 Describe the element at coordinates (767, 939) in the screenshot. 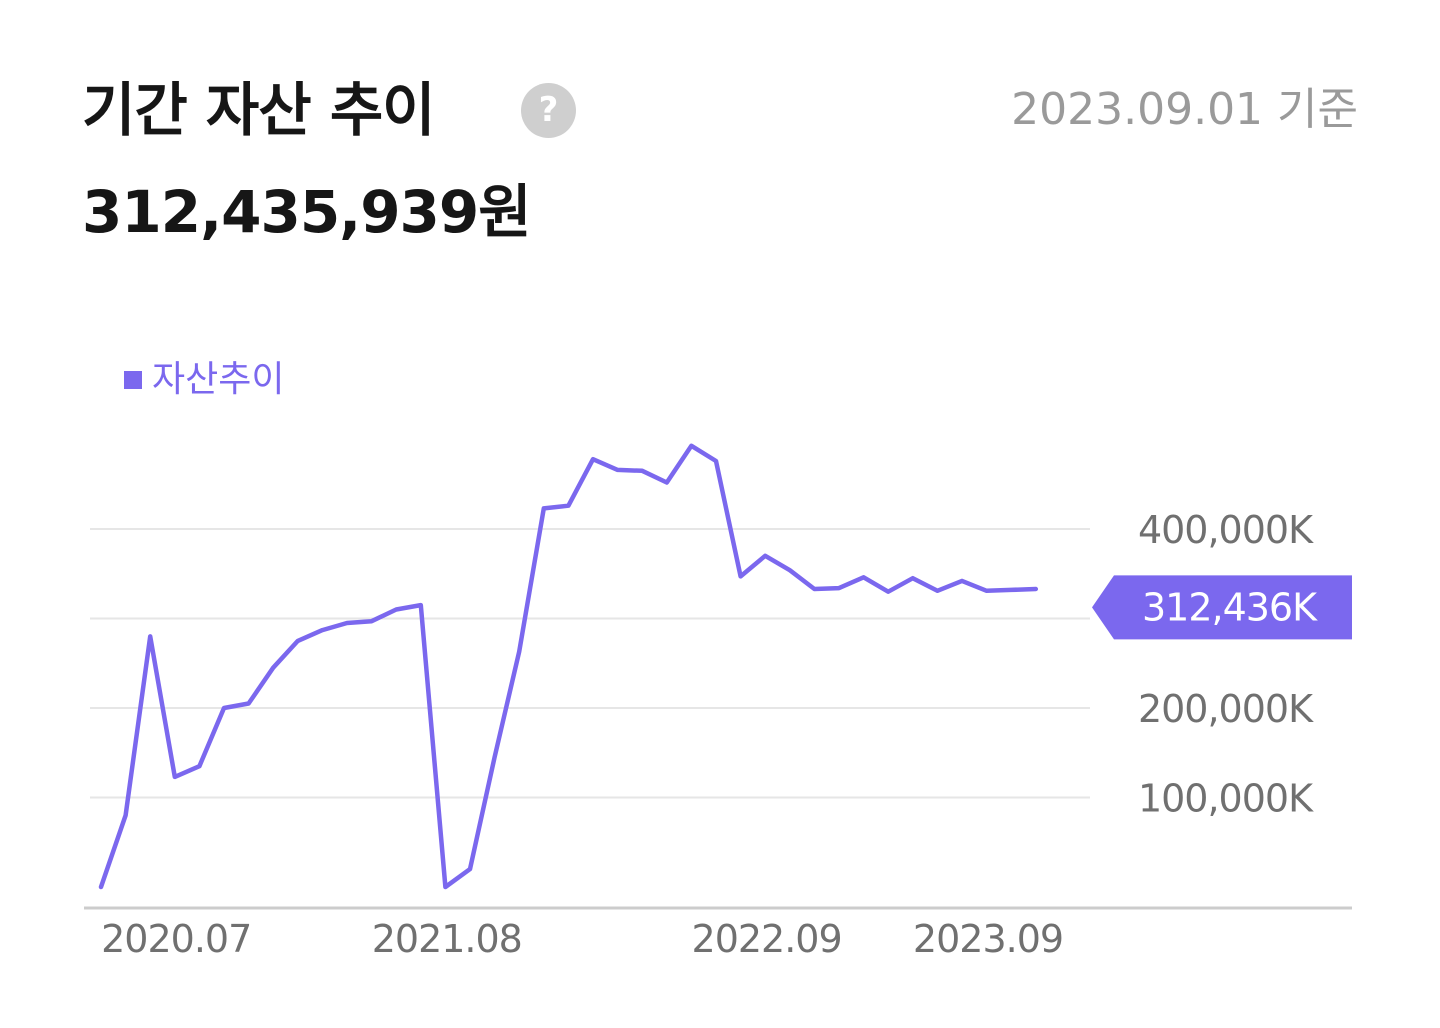

I see `x-tick-label: 2022.09` at that location.